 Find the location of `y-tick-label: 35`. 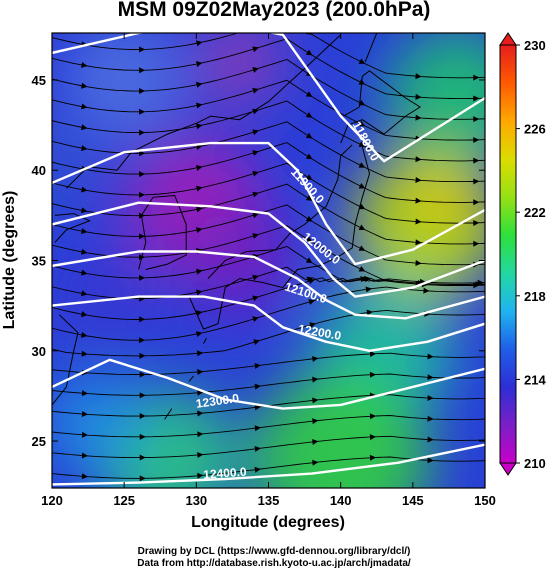

y-tick-label: 35 is located at coordinates (39, 261).